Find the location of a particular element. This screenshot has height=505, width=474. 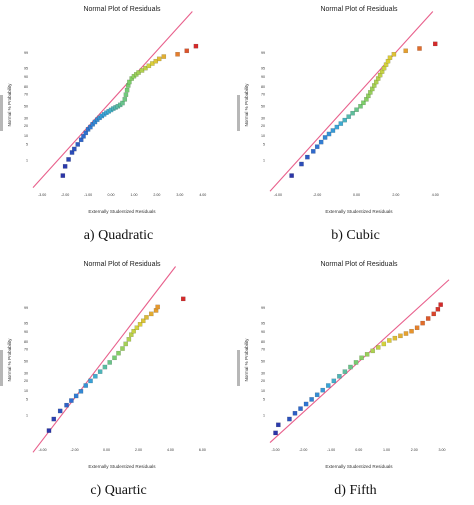

reference-line is located at coordinates (104, 359).